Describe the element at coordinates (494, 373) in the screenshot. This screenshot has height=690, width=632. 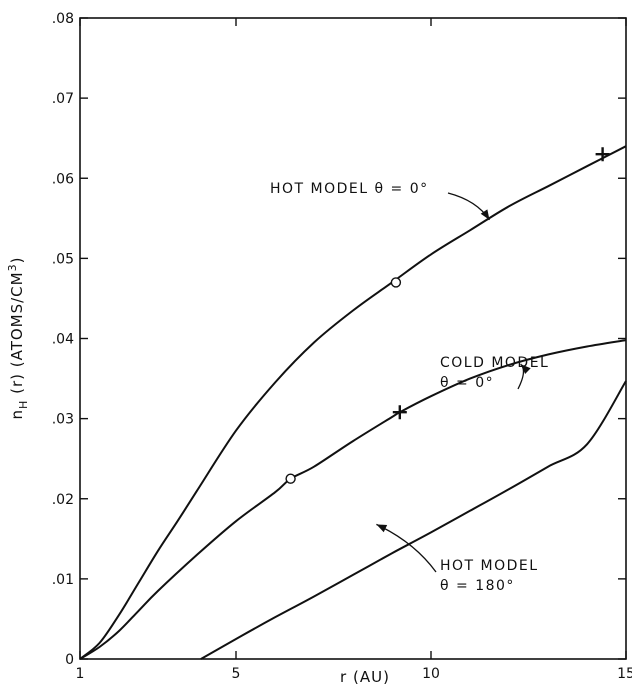
I see `annotation-cold0: COLD MODEL θ = 0°` at that location.